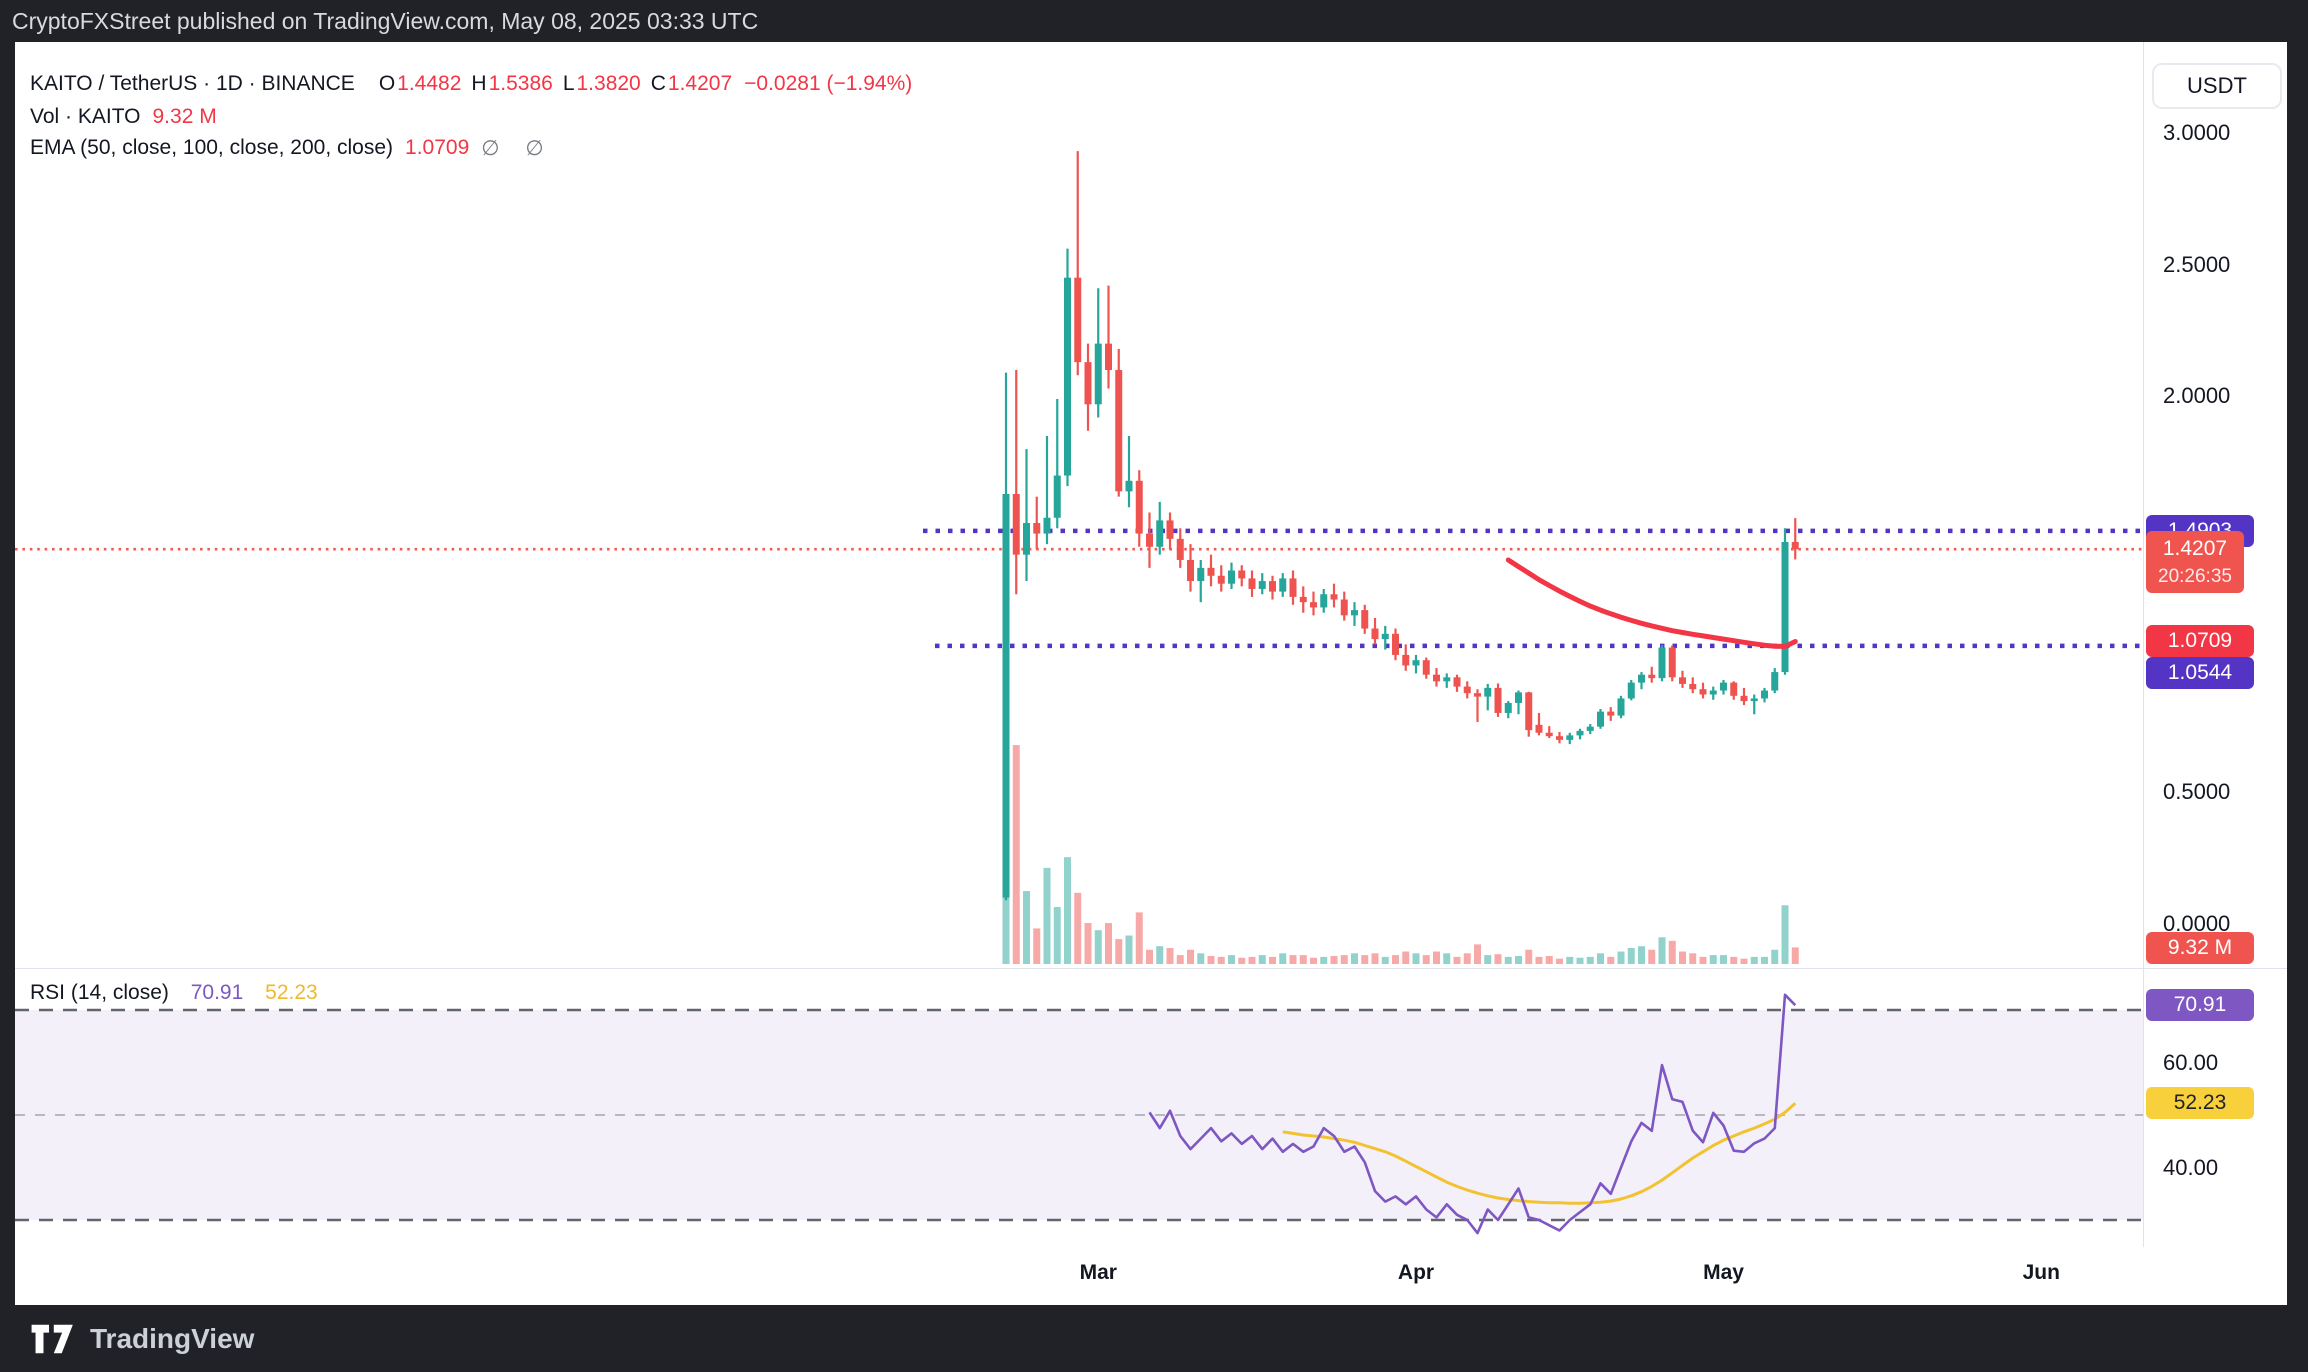 Image resolution: width=2308 pixels, height=1372 pixels. I want to click on close-label: C, so click(658, 83).